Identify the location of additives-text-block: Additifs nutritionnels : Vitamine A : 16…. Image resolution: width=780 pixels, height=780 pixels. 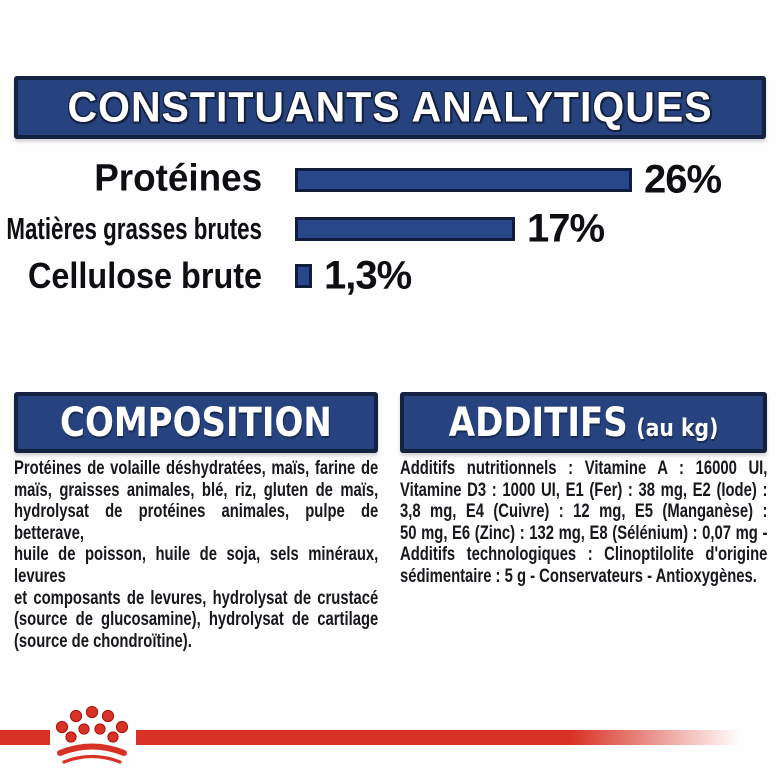
(583, 523).